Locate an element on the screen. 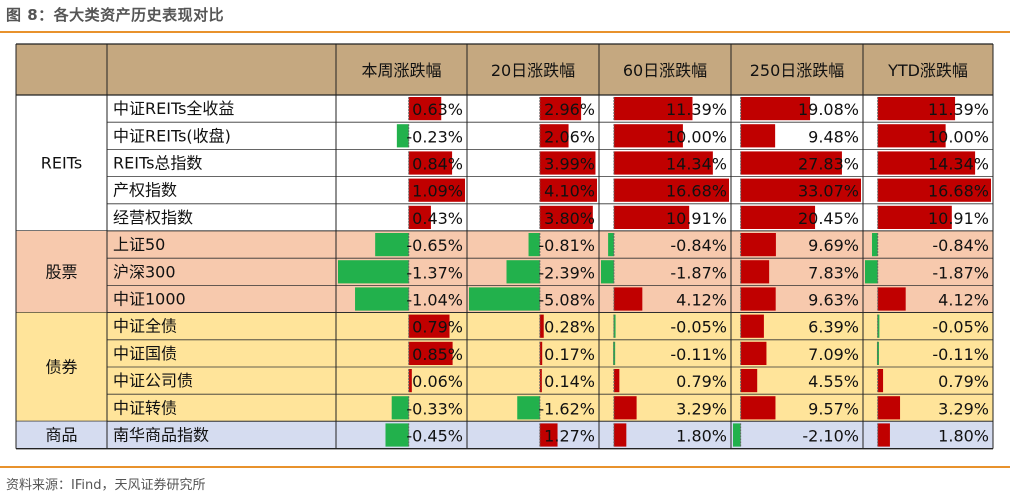  value-label: -5.08% is located at coordinates (566, 300).